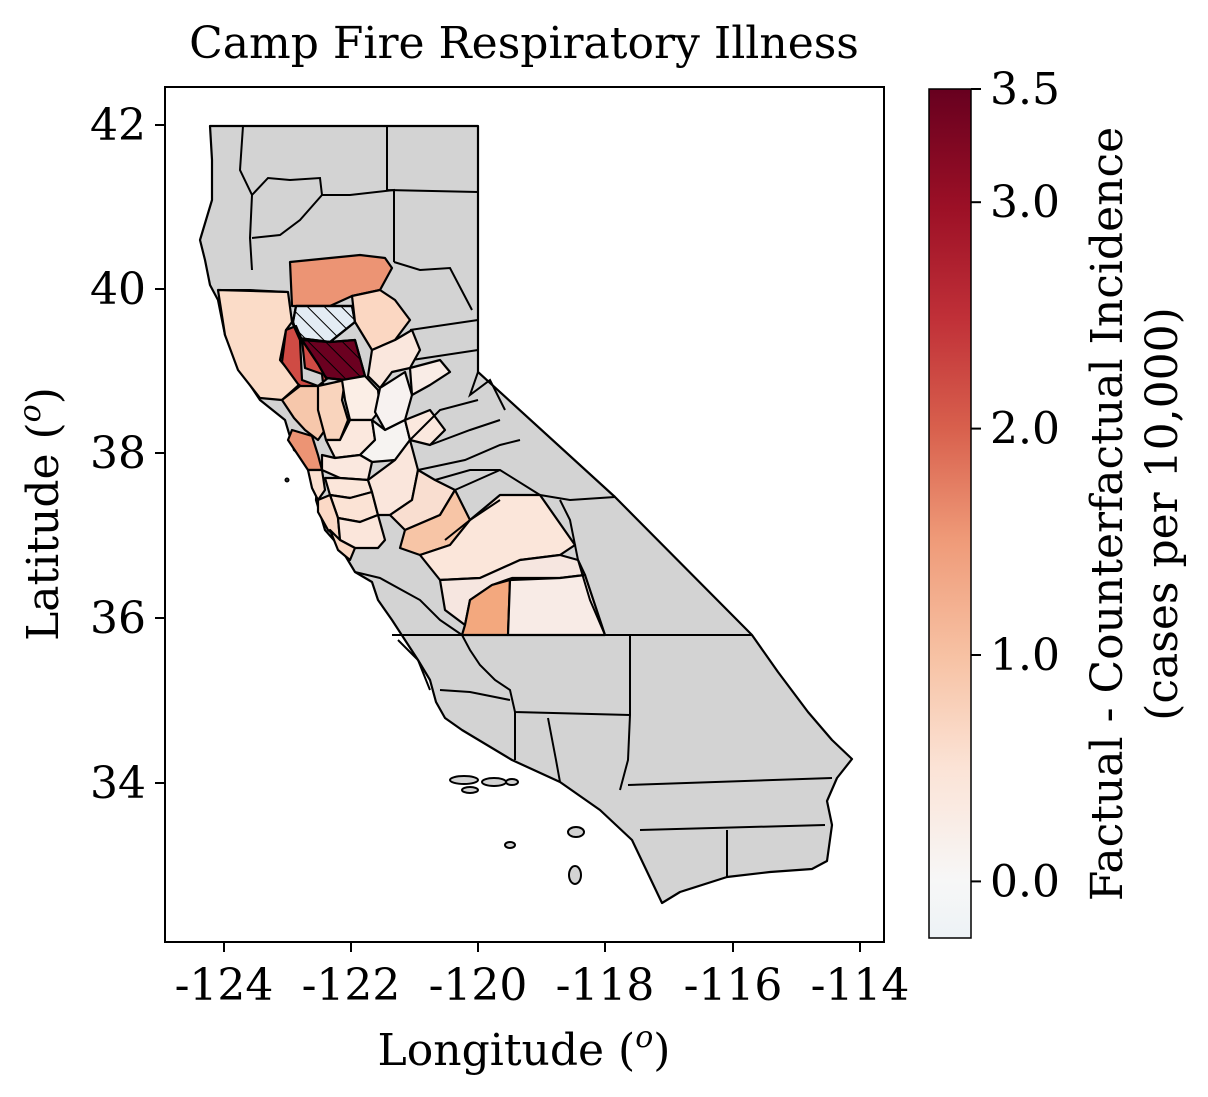 The width and height of the screenshot is (1208, 1097). I want to click on y-tick-label: 36, so click(118, 618).